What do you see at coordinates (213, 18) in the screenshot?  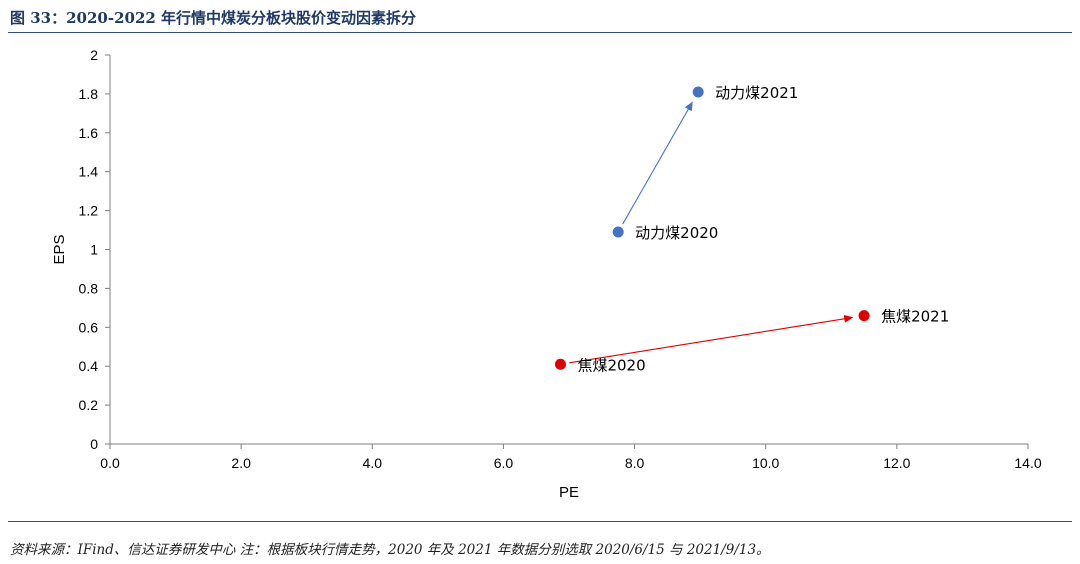 I see `figure-title: 图 33：2020-2022 年行情中煤炭分板块股价变动因素拆分` at bounding box center [213, 18].